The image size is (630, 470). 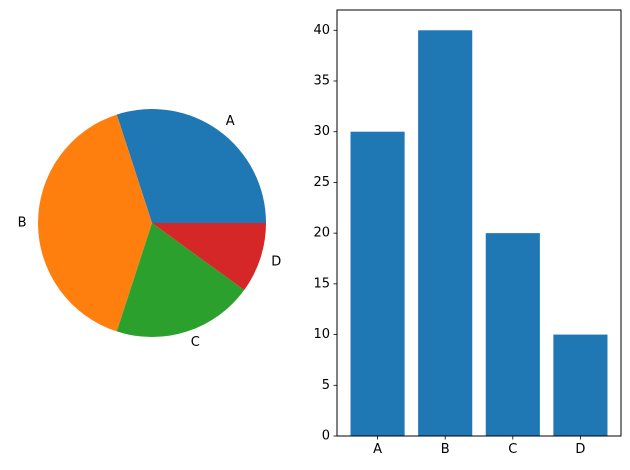 What do you see at coordinates (191, 165) in the screenshot?
I see `pie-slice-a` at bounding box center [191, 165].